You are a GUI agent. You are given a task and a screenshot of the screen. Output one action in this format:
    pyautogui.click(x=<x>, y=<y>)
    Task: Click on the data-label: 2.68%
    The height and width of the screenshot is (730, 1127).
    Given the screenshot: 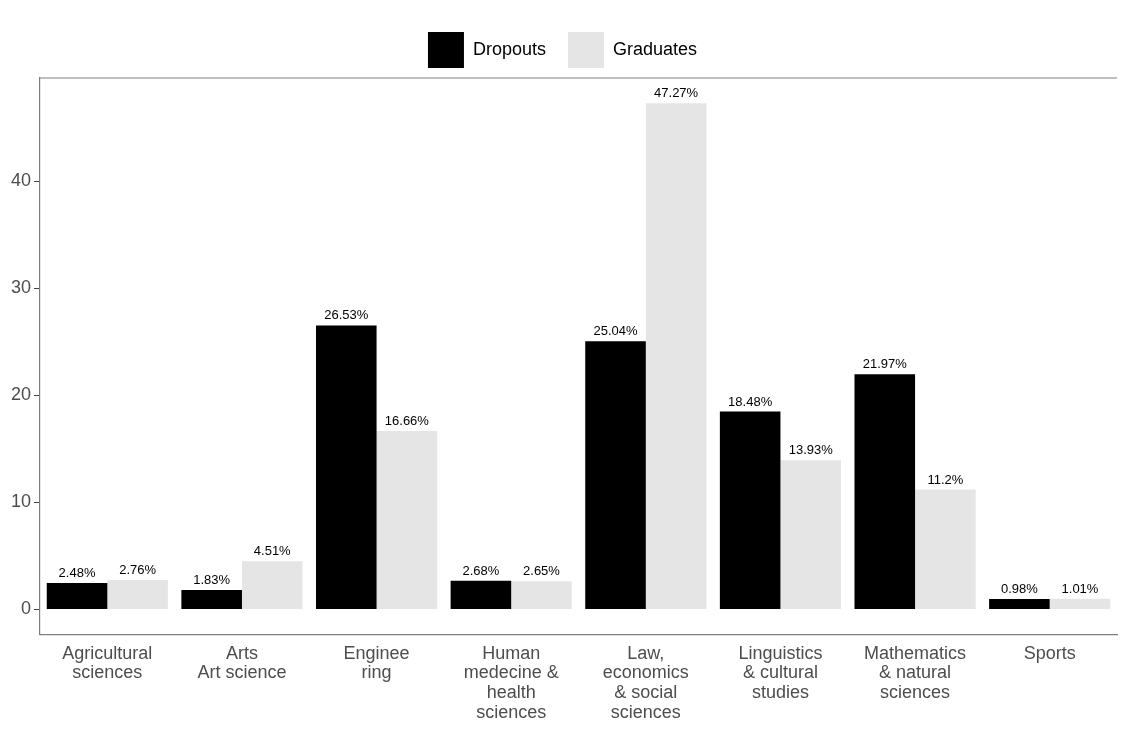 What is the action you would take?
    pyautogui.click(x=481, y=570)
    